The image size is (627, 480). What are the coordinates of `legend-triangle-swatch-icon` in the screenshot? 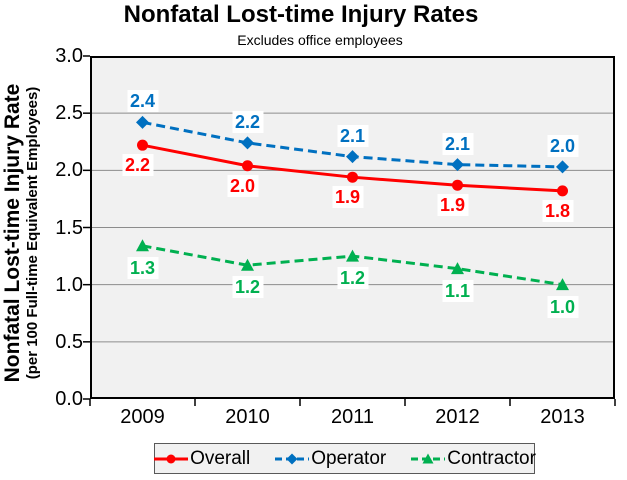 It's located at (428, 458).